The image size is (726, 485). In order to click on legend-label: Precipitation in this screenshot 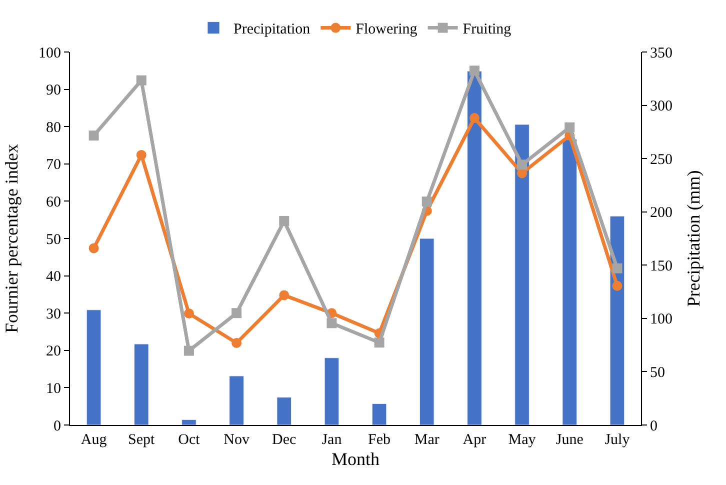, I will do `click(272, 30)`.